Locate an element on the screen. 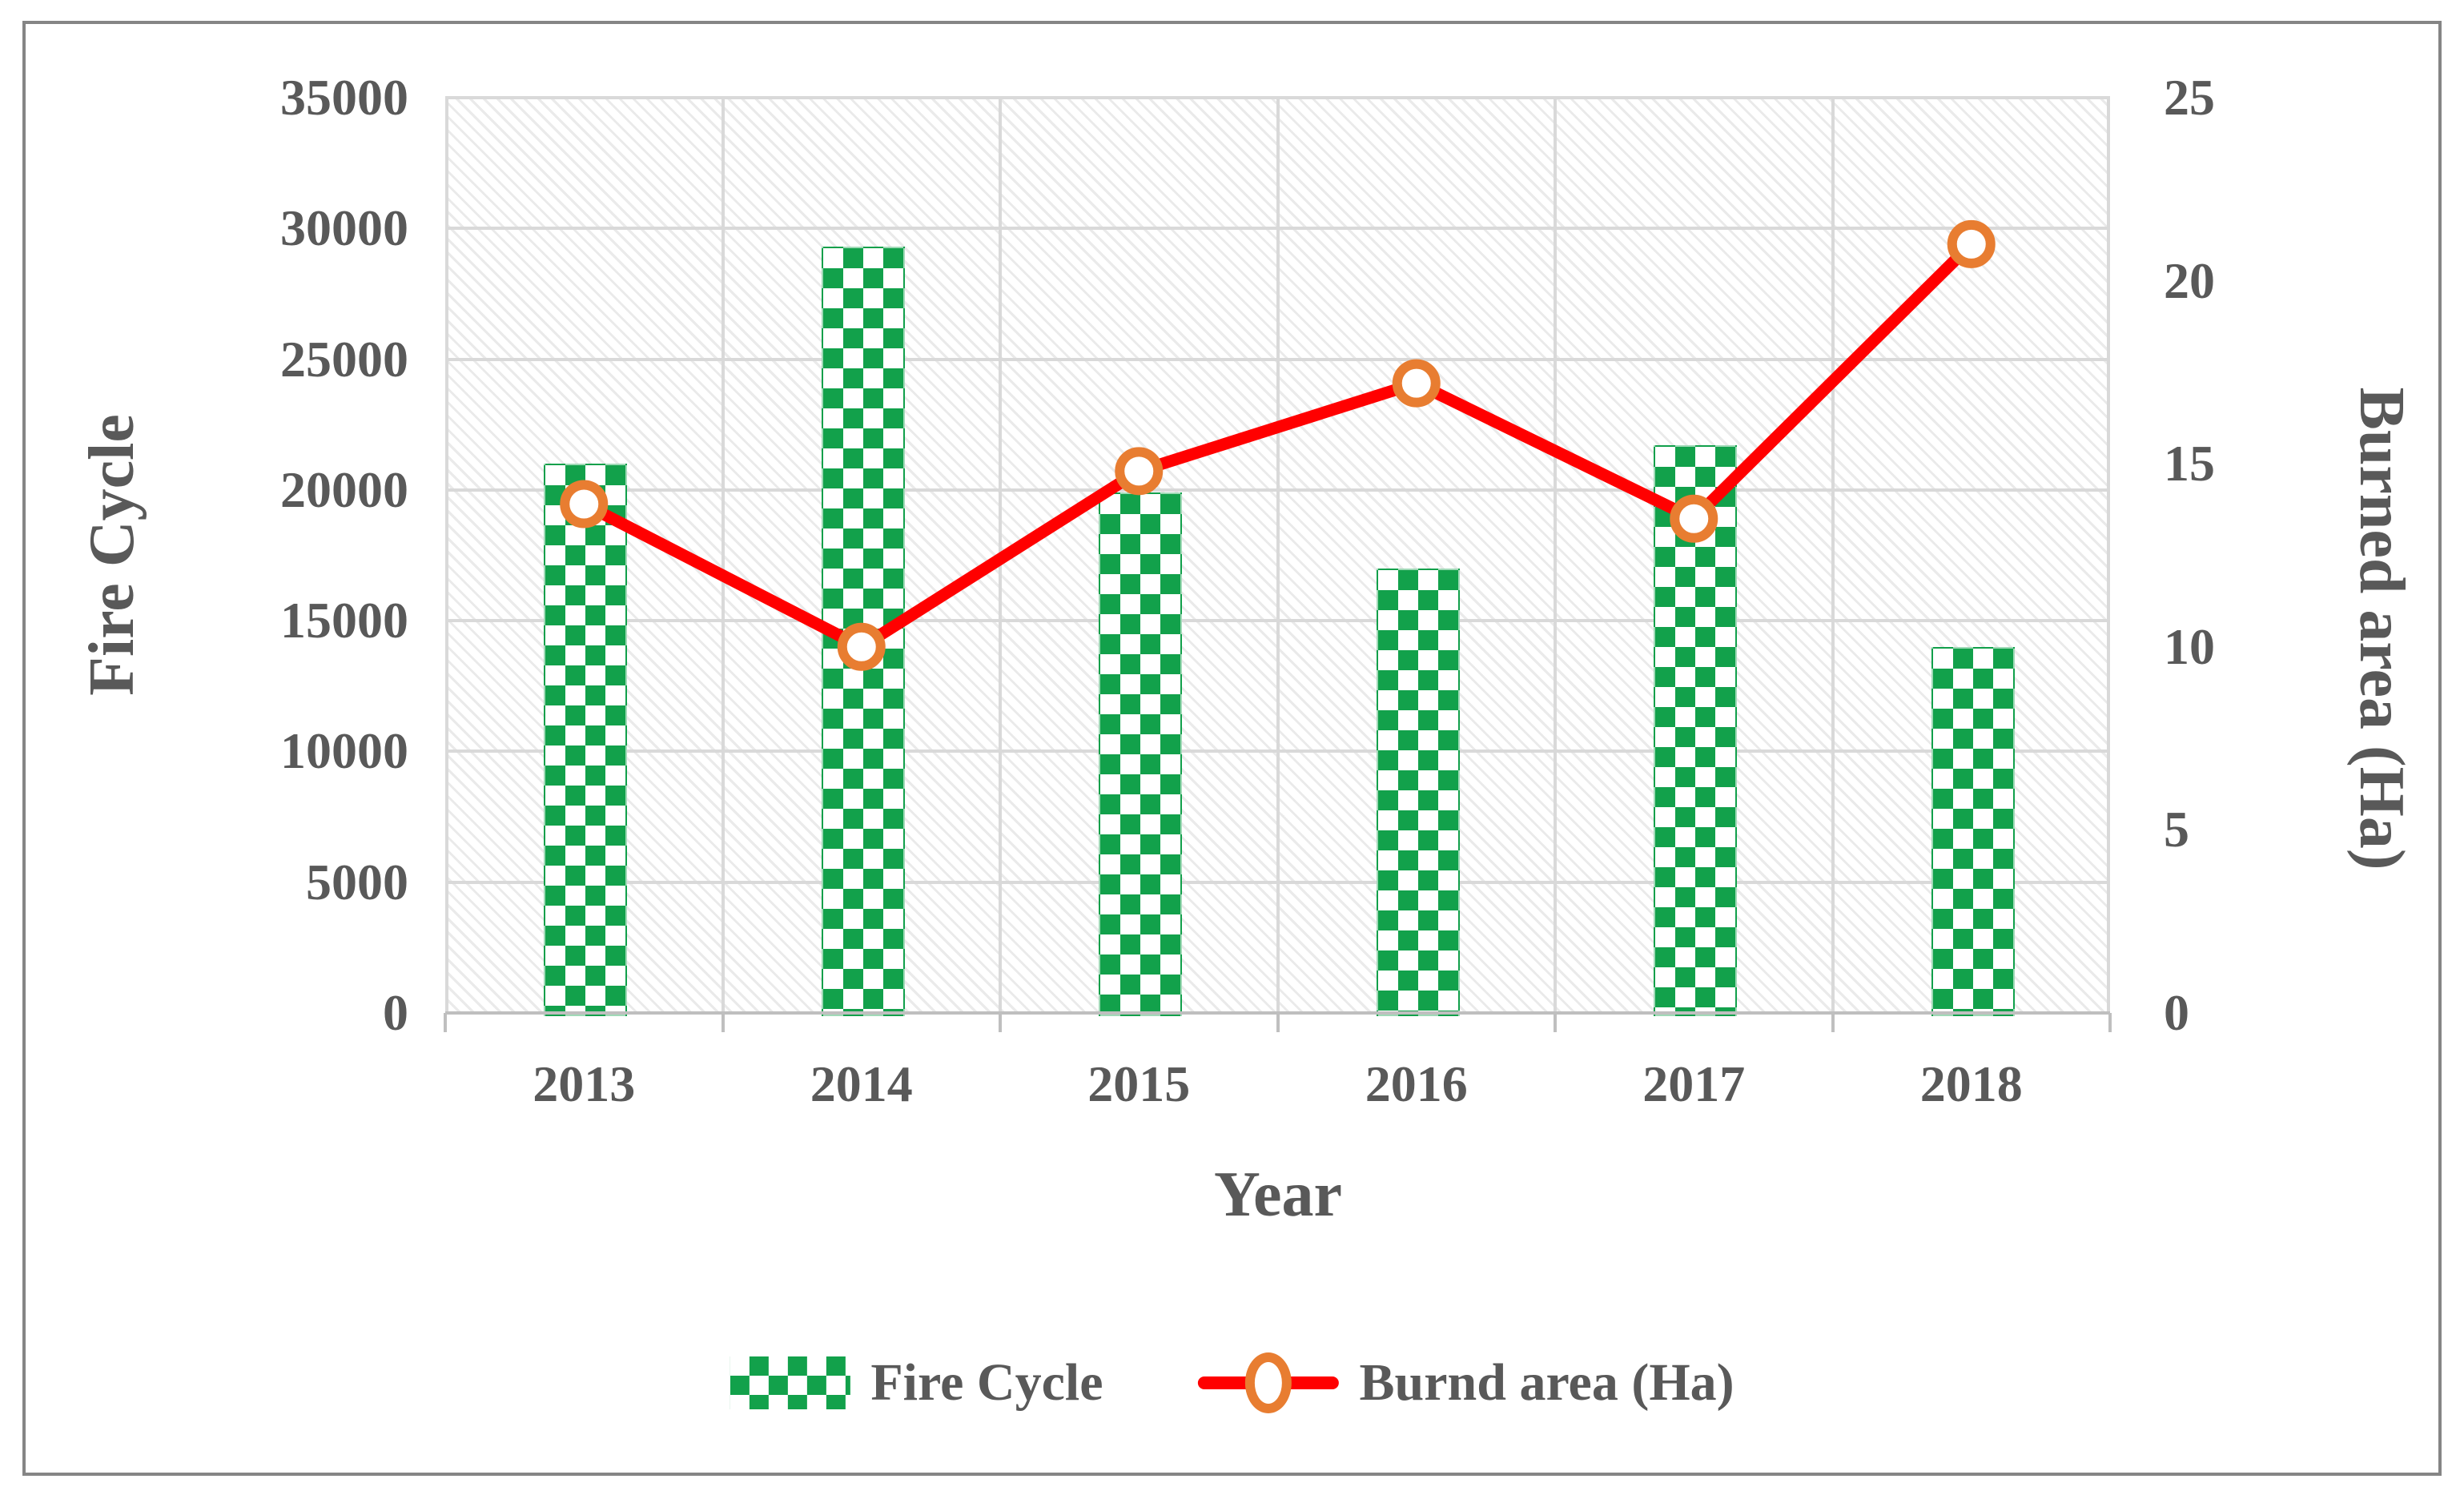 Image resolution: width=2464 pixels, height=1495 pixels. right-axis-tick-label: 5 is located at coordinates (2176, 830).